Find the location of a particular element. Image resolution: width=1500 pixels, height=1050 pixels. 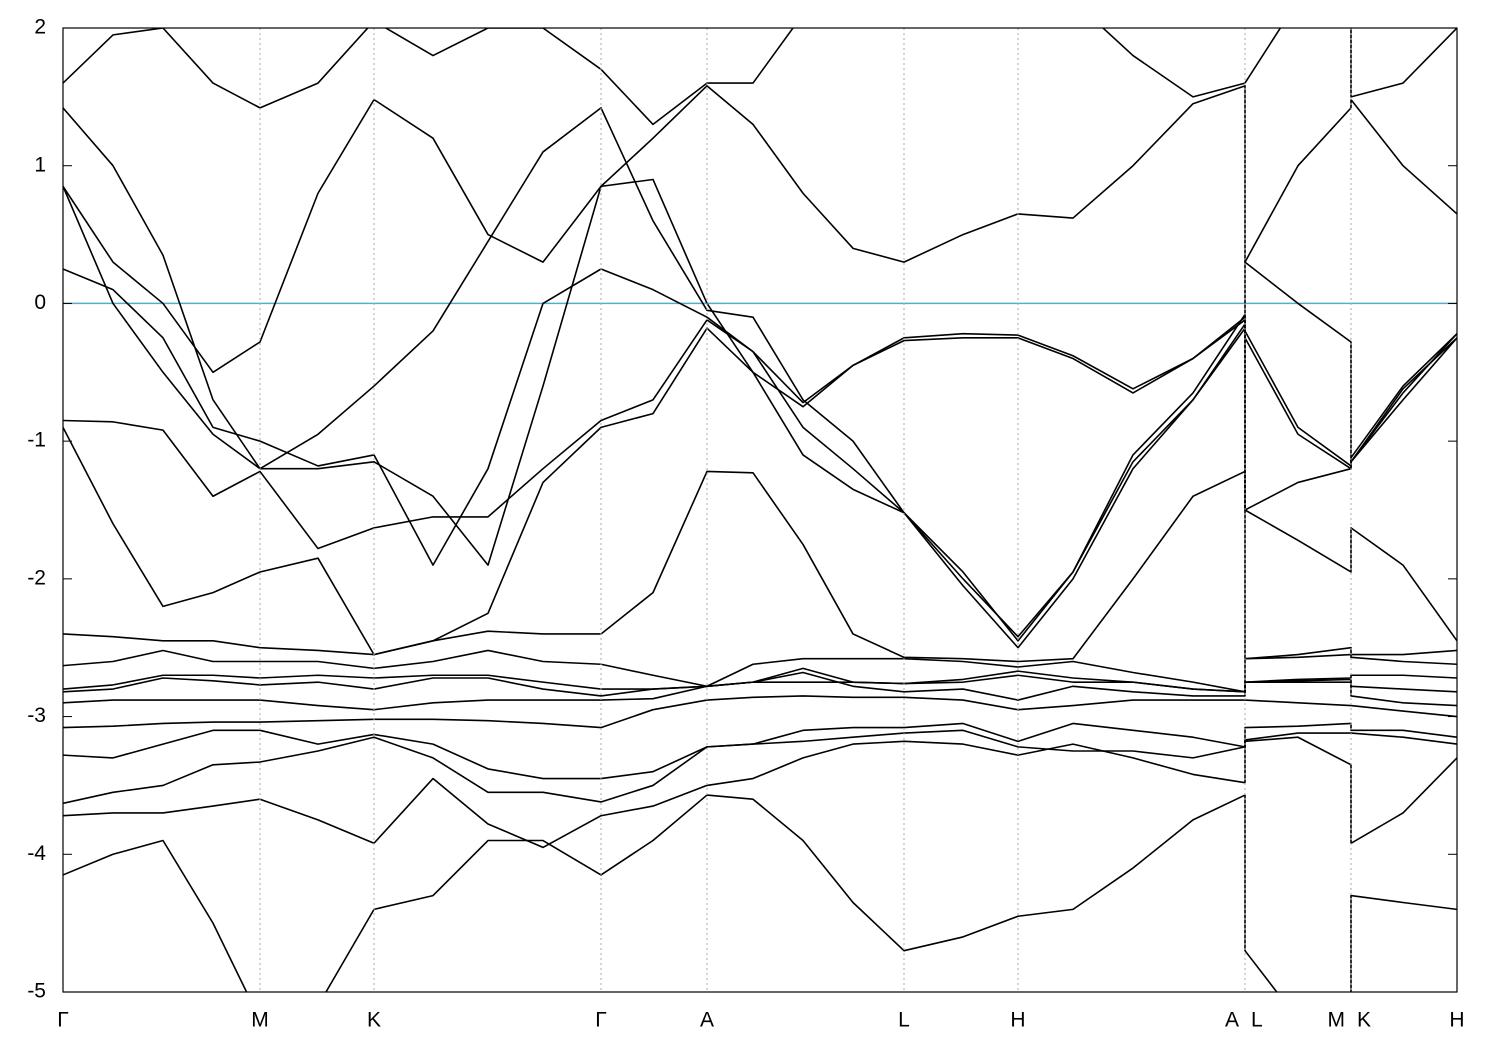

y-tick-label: -2 is located at coordinates (36, 577).